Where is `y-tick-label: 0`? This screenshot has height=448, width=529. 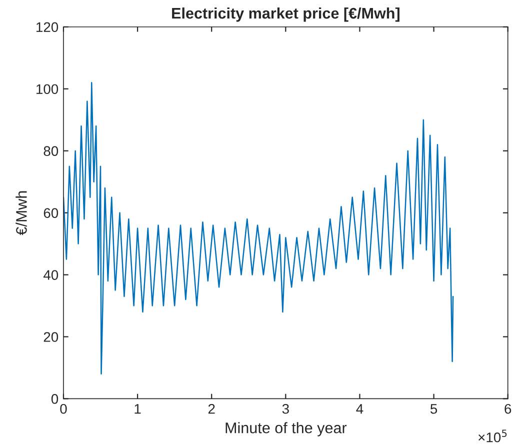 y-tick-label: 0 is located at coordinates (54, 399).